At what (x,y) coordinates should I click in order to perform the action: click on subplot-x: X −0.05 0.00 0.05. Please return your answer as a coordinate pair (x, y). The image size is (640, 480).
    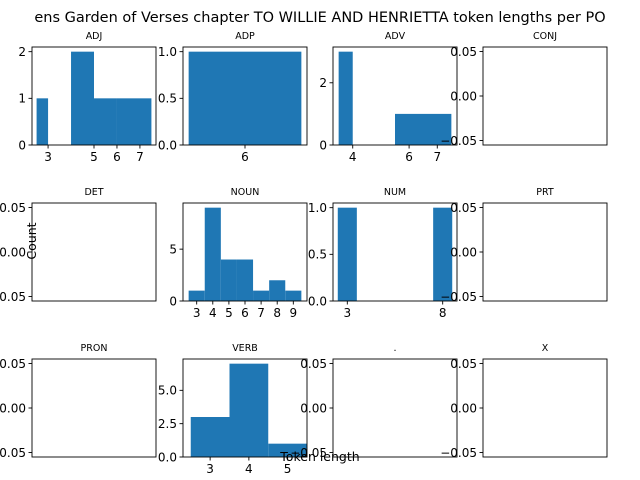
    Looking at the image, I should click on (524, 401).